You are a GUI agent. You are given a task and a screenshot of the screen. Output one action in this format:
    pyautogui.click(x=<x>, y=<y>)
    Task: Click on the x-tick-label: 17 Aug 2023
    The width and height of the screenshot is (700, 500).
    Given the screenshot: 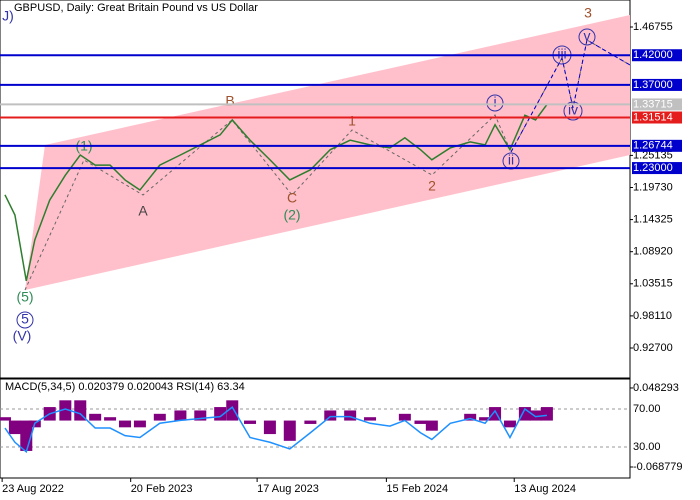 What is the action you would take?
    pyautogui.click(x=288, y=489)
    